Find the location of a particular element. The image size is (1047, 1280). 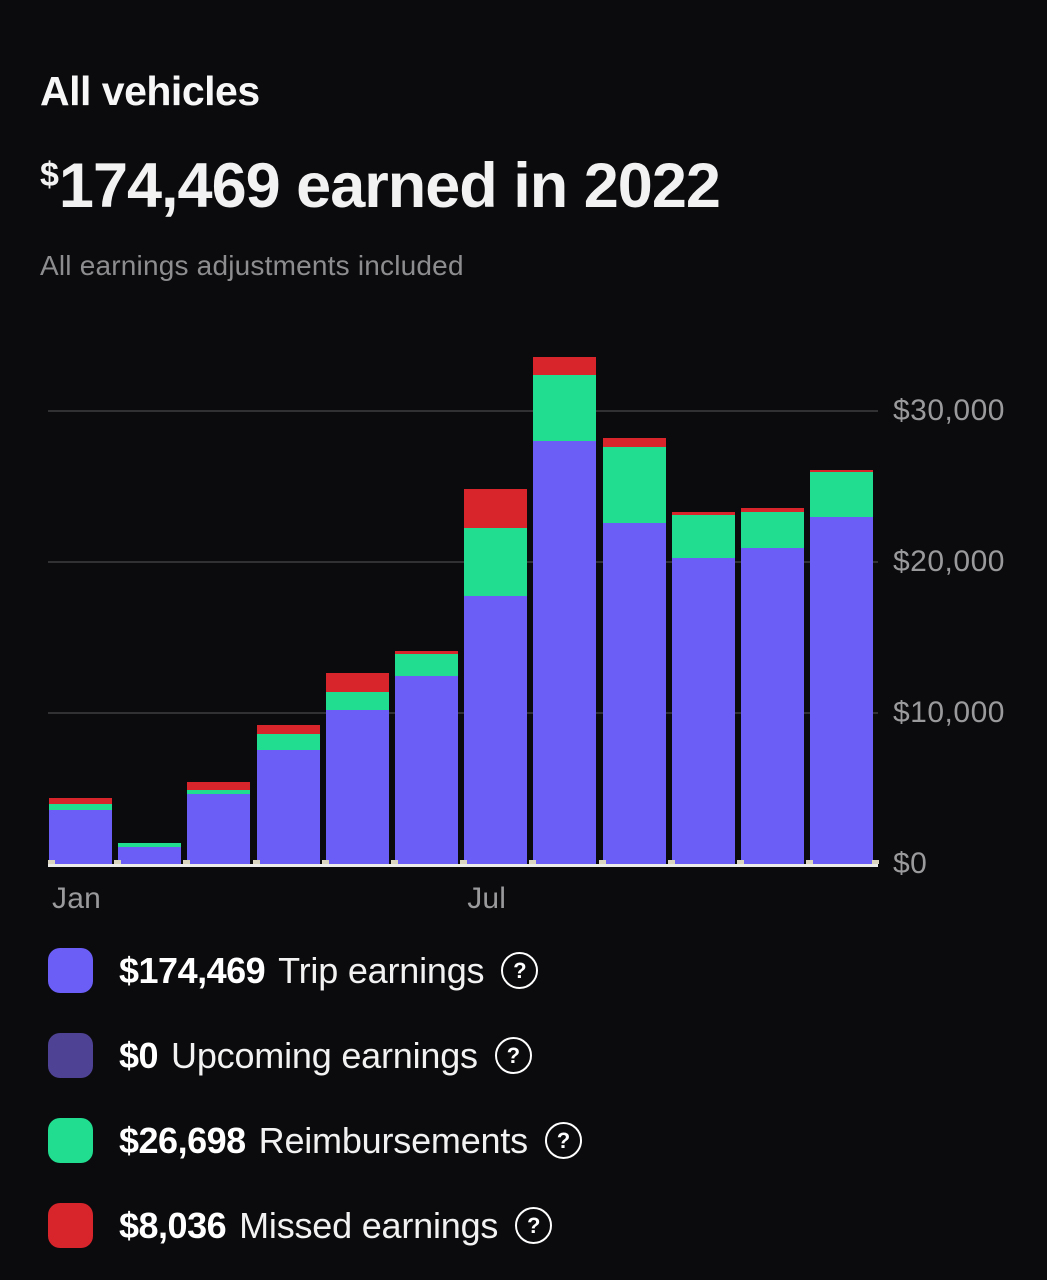

help-icon-missed-earnings: ? is located at coordinates (534, 1225).